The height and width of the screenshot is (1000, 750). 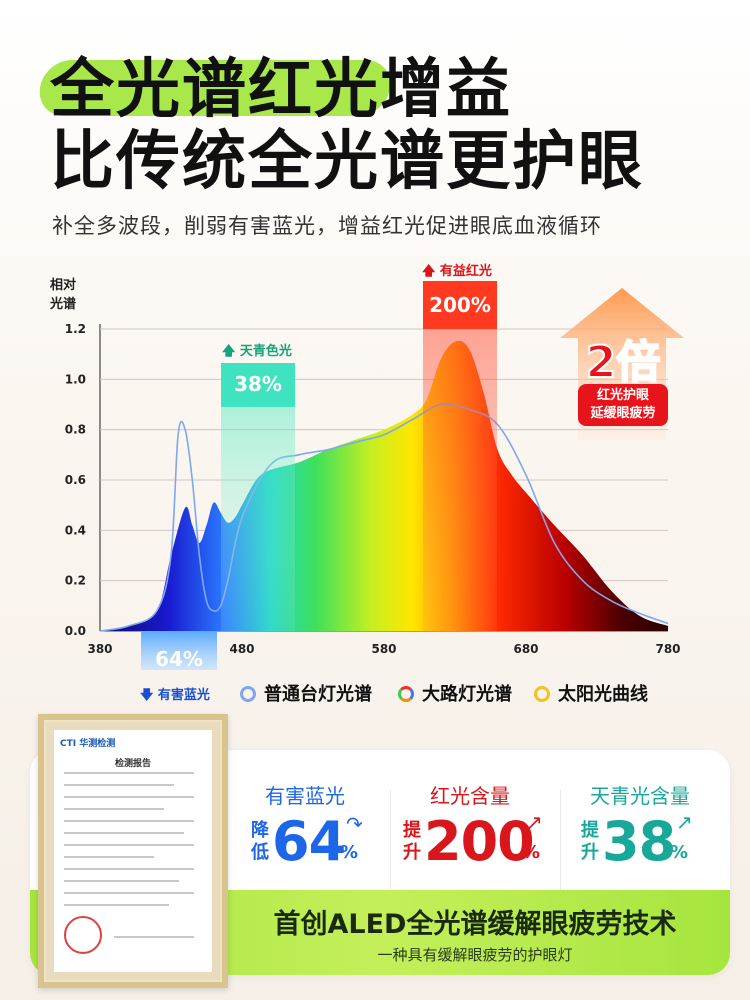 I want to click on y-tick-label: 0.8, so click(x=75, y=430).